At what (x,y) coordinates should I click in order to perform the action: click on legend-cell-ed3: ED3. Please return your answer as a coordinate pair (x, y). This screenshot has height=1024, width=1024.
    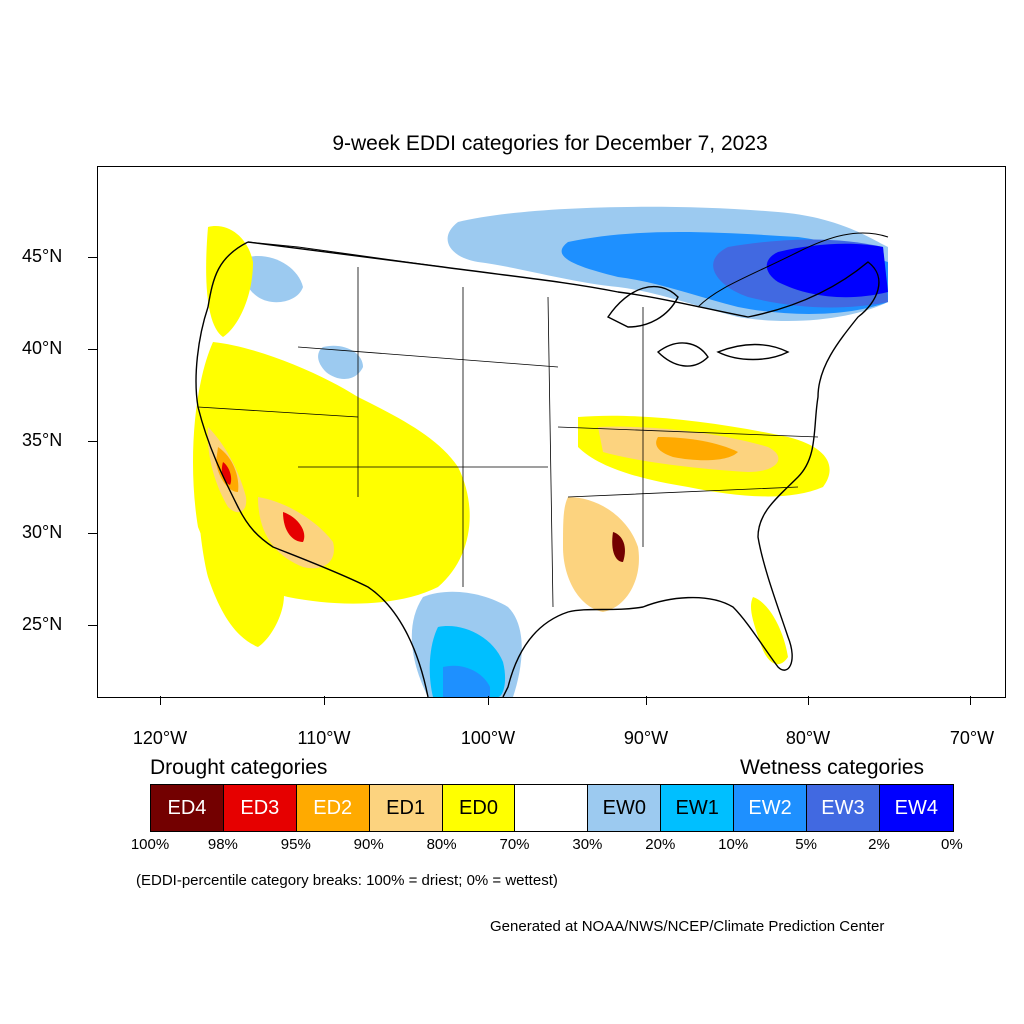
    Looking at the image, I should click on (260, 808).